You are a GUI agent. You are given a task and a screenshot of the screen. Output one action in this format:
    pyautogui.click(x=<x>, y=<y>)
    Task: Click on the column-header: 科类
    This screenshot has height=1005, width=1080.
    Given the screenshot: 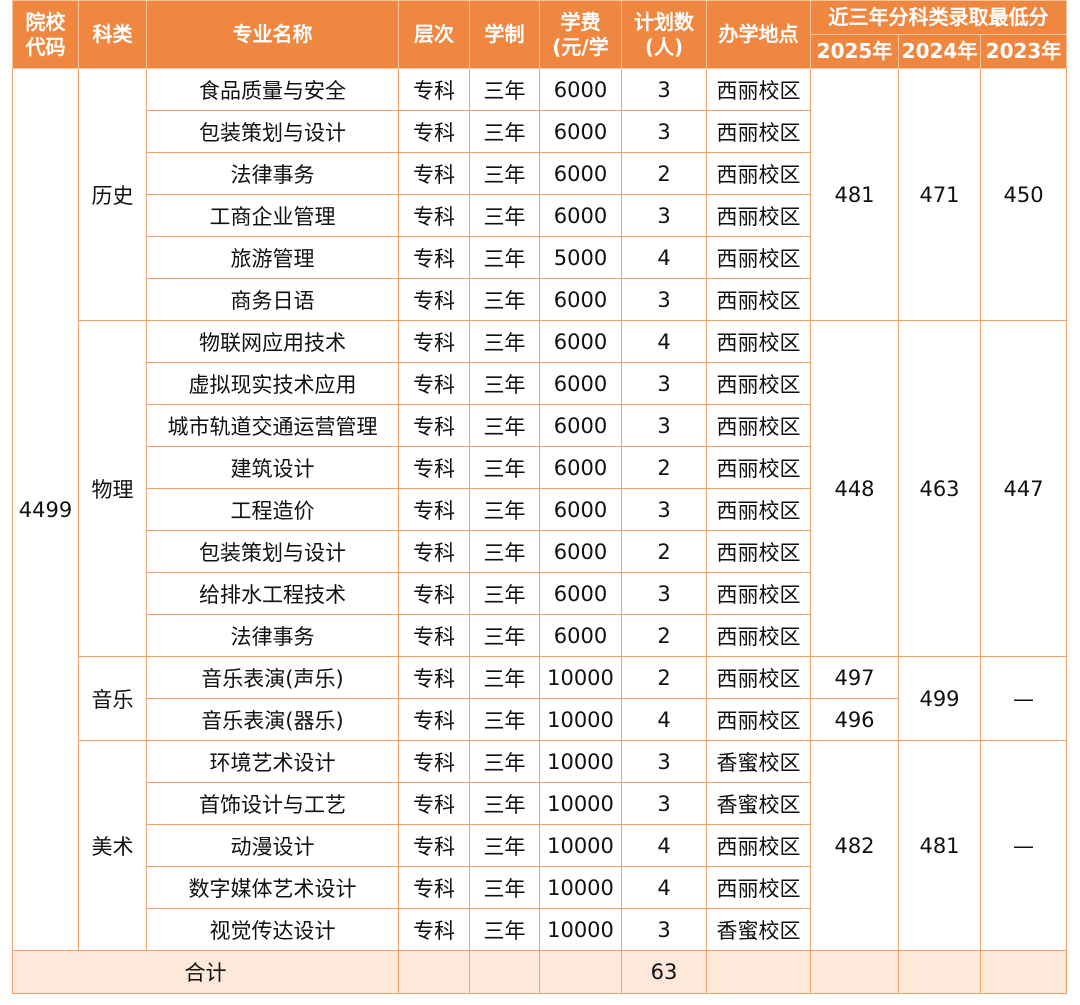 What is the action you would take?
    pyautogui.click(x=112, y=34)
    